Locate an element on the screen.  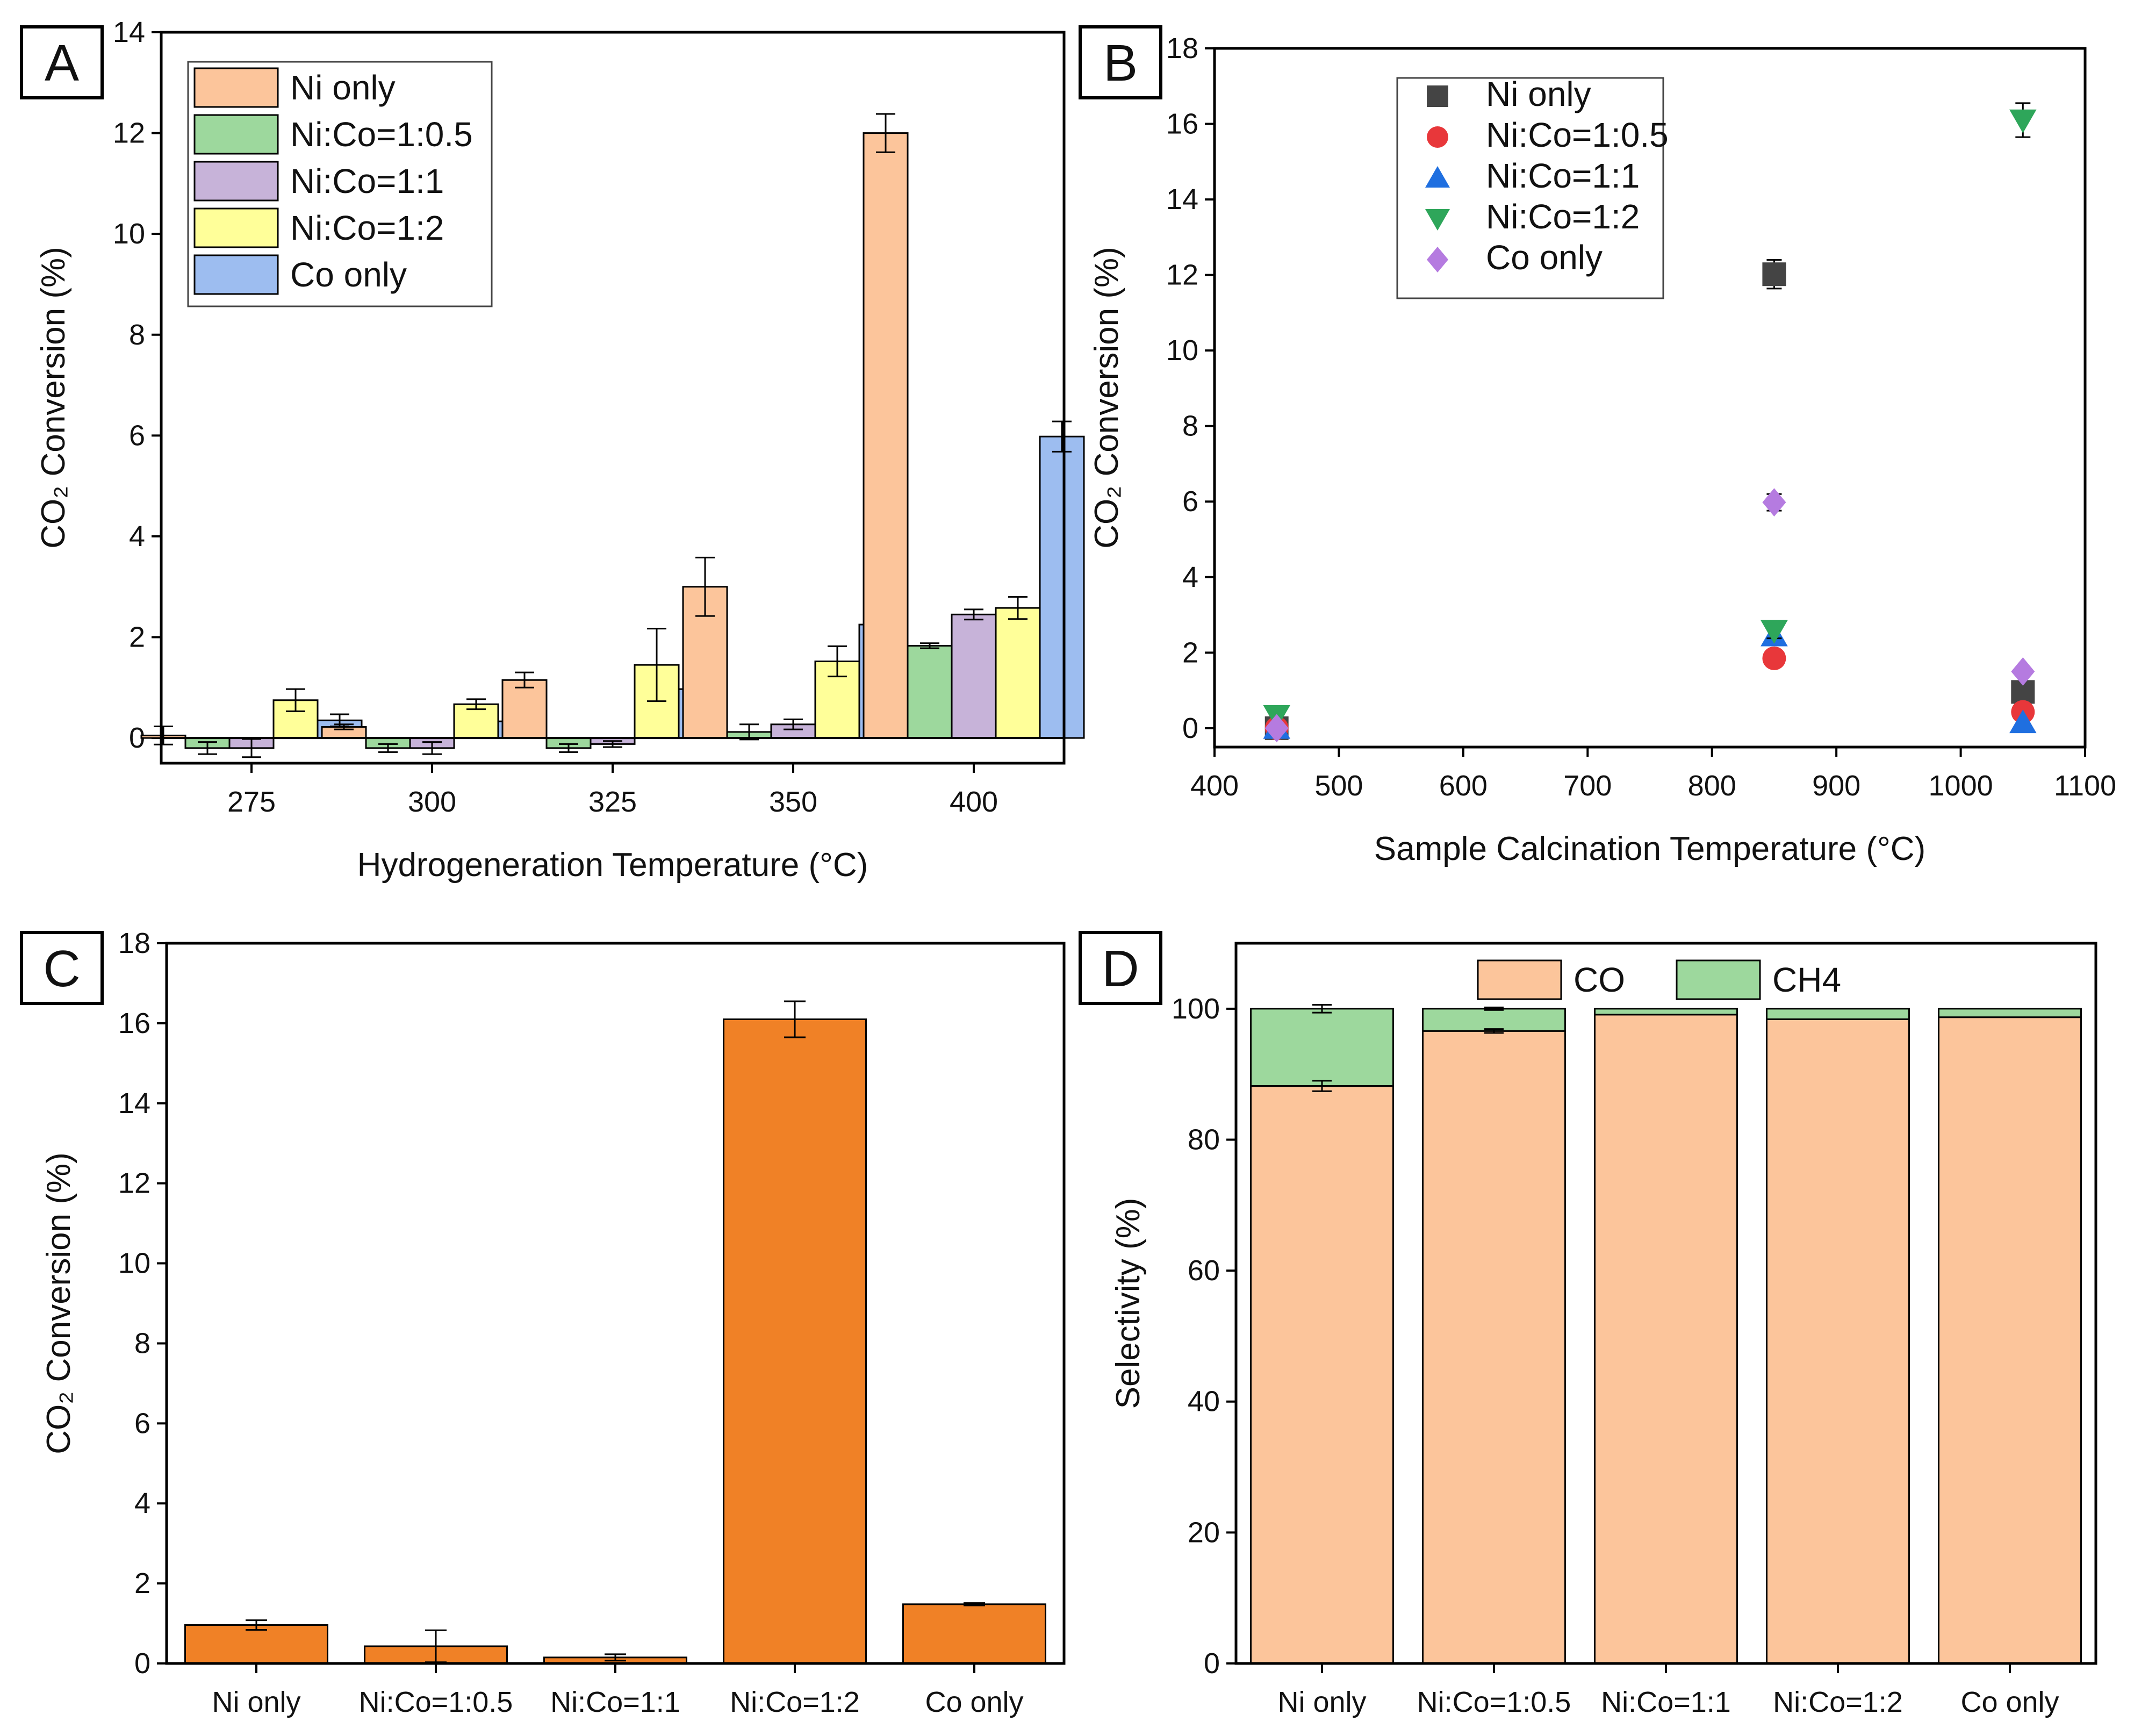
x-axis-title: Hydrogeneration Temperature (°C) is located at coordinates (612, 865).